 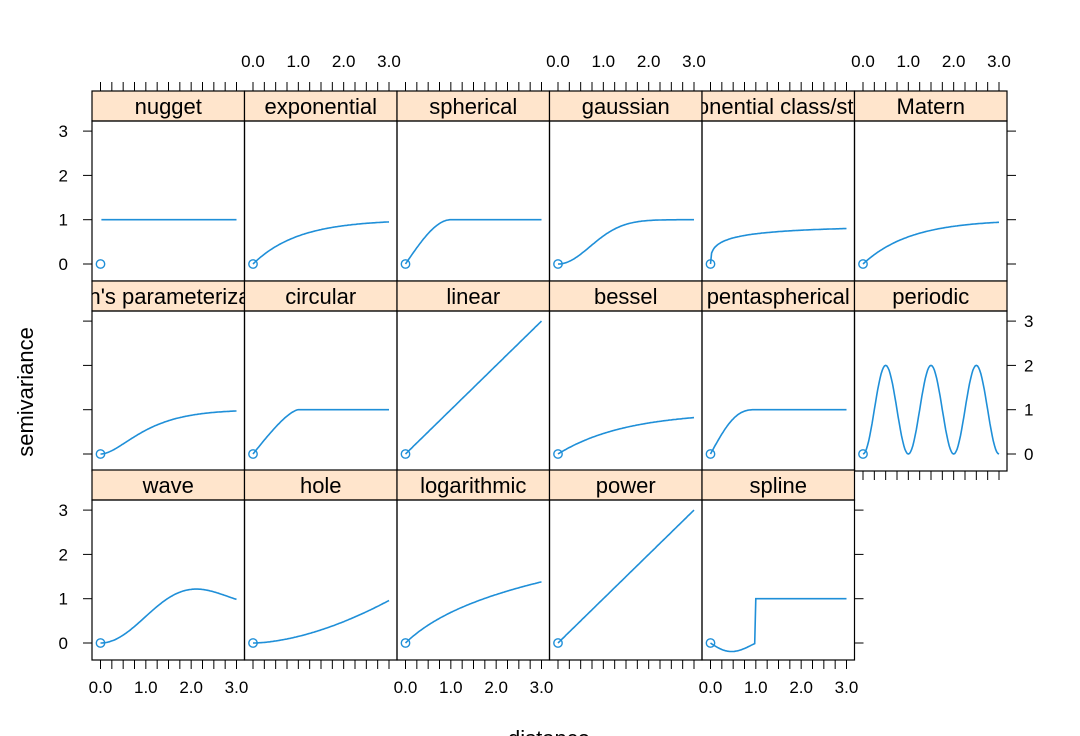 I want to click on y-tick-label-right: 1, so click(x=1028, y=410).